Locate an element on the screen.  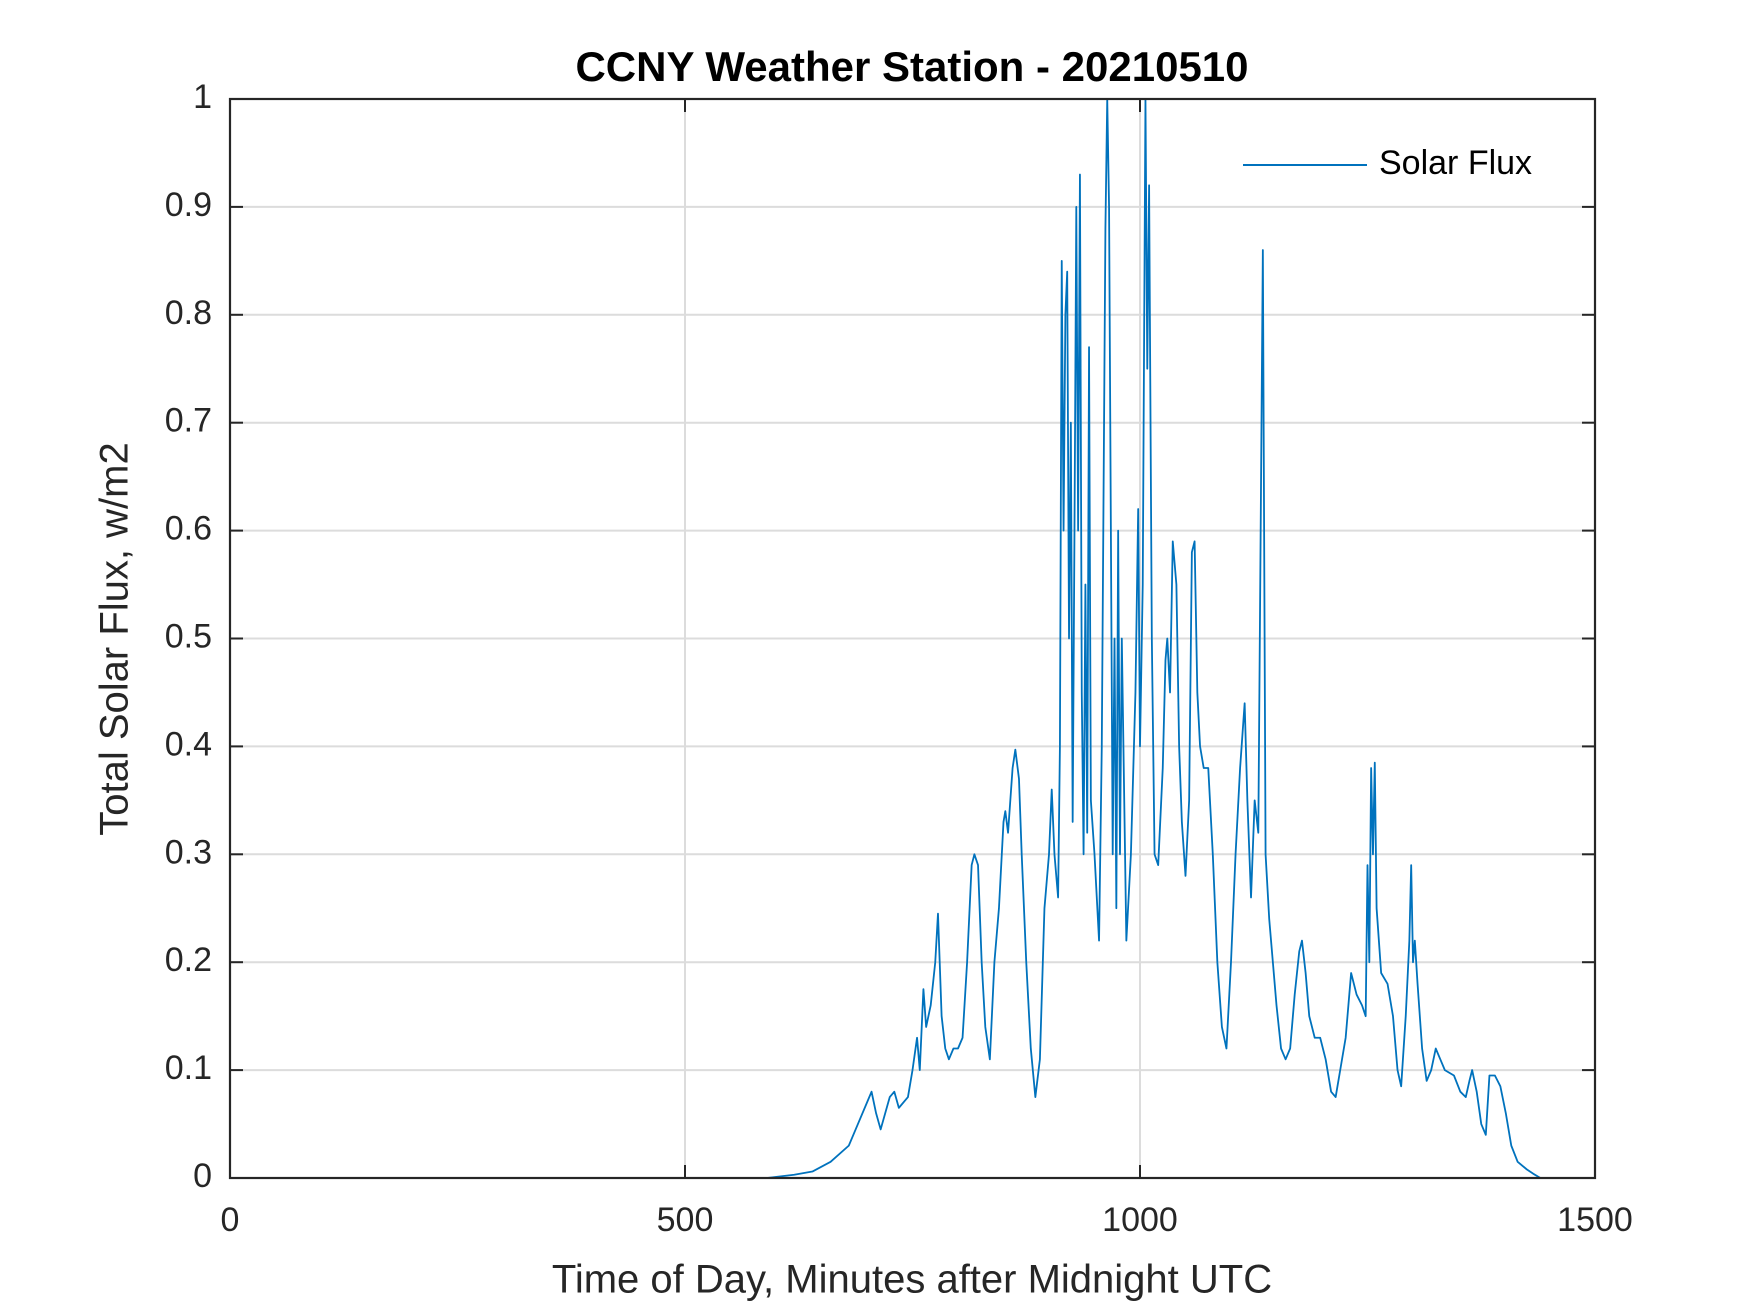
y-tick-label: 0.5 is located at coordinates (188, 636).